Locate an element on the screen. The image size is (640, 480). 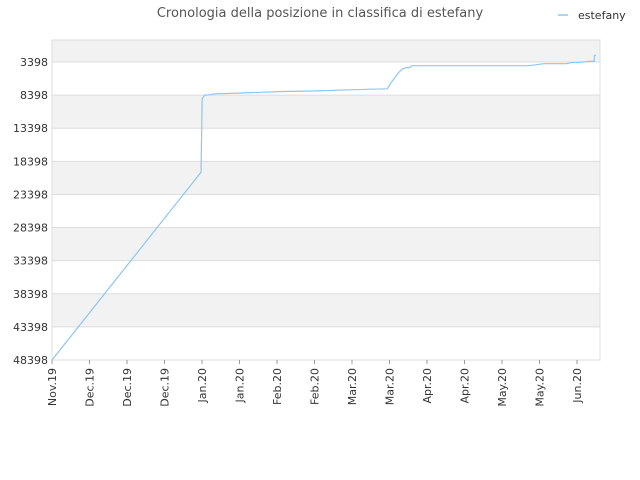
y-tick-label: 23398 is located at coordinates (30, 194).